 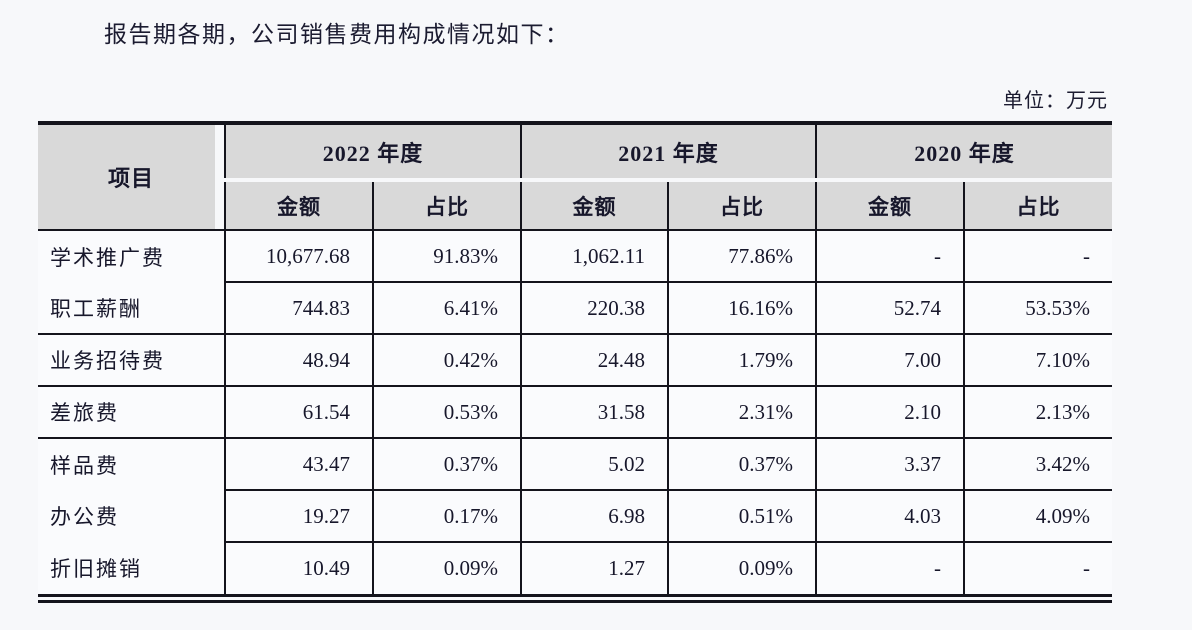 What do you see at coordinates (132, 516) in the screenshot?
I see `item-cell: 办公费` at bounding box center [132, 516].